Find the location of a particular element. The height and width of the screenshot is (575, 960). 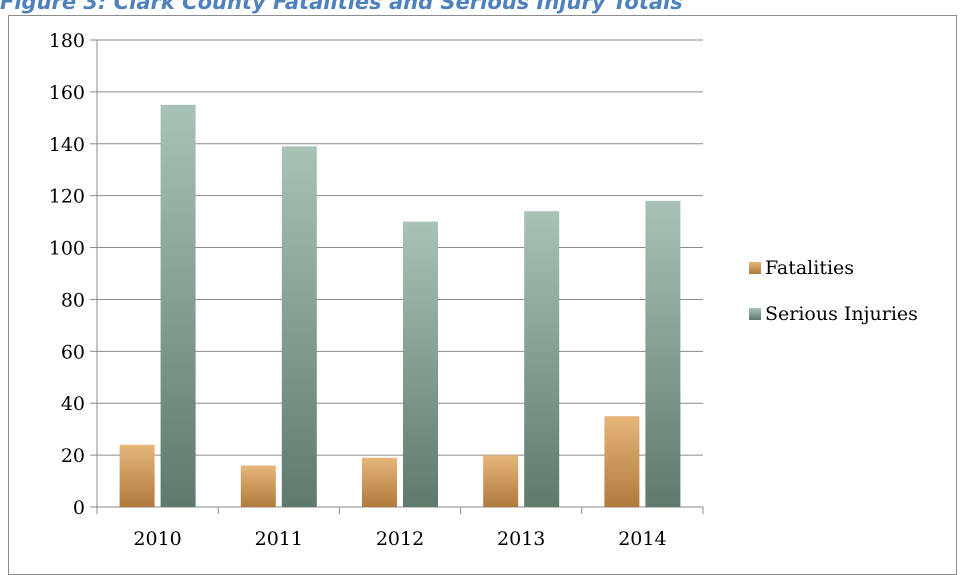

y-tick-label: 0 is located at coordinates (79, 508).